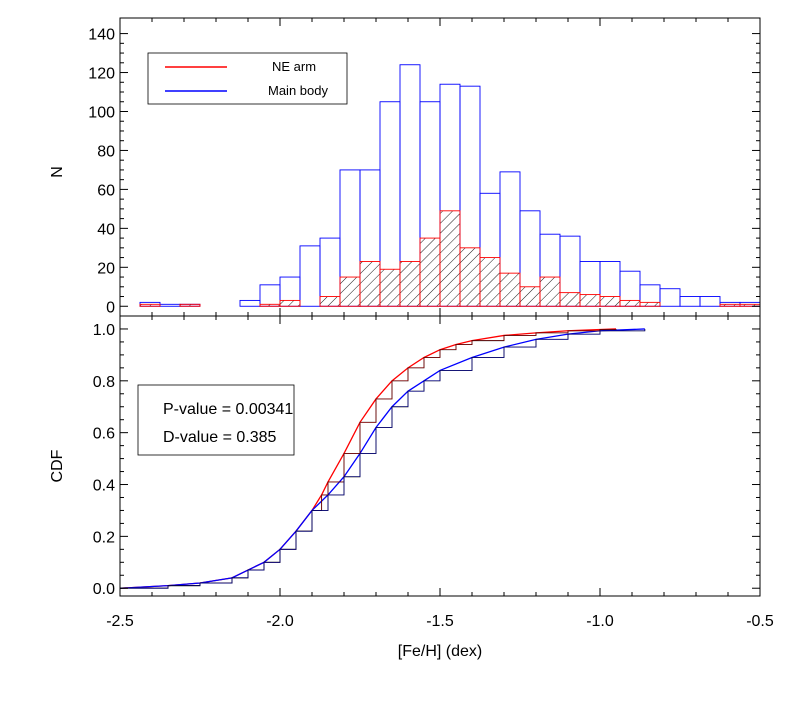 Image resolution: width=800 pixels, height=705 pixels. Describe the element at coordinates (104, 330) in the screenshot. I see `y-tick-label: 1.0` at that location.